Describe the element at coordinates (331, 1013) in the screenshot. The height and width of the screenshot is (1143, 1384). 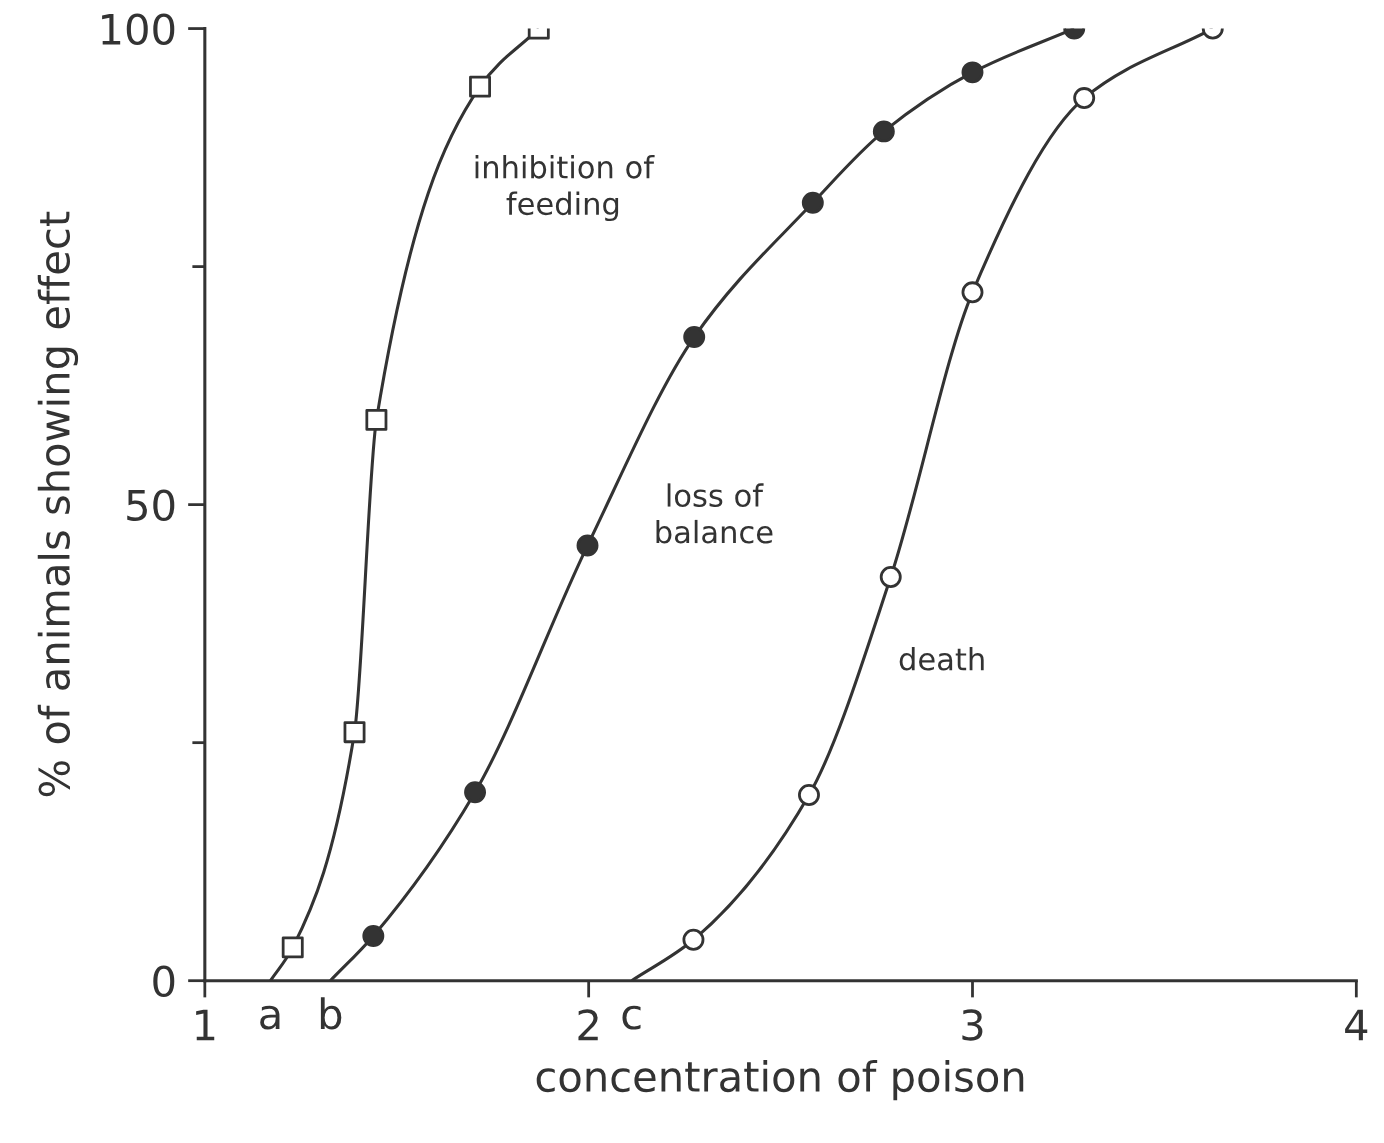
I see `annotation: b` at that location.